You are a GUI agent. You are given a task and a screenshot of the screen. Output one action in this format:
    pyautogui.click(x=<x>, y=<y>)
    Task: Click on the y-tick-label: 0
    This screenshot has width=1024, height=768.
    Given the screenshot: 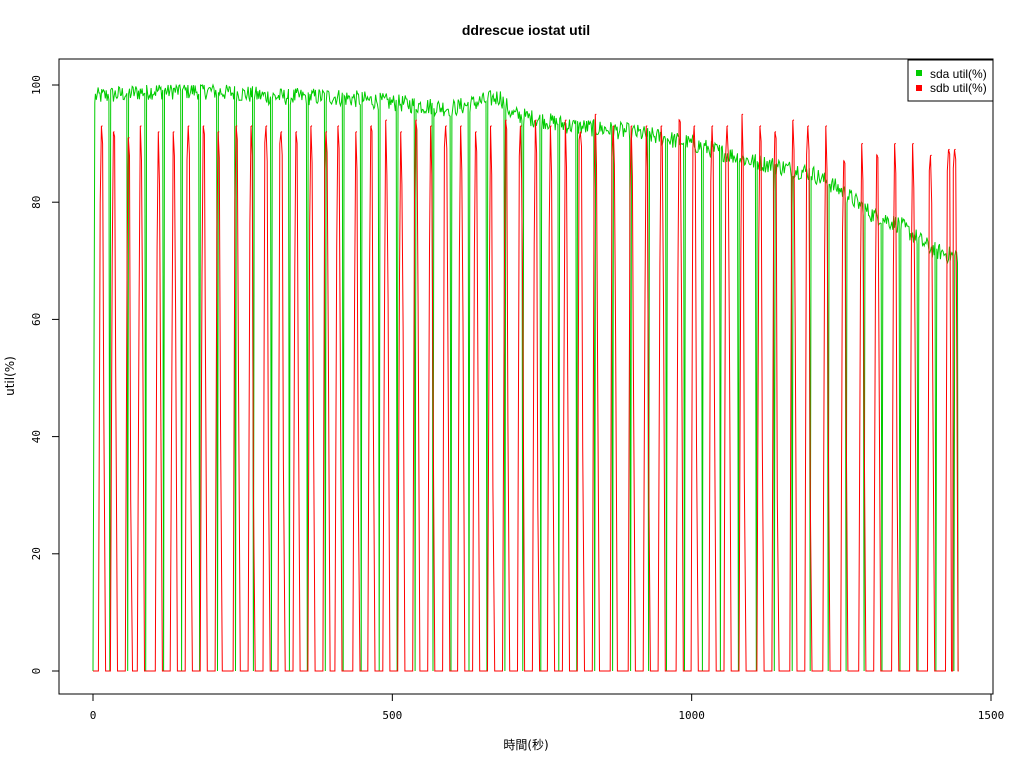 What is the action you would take?
    pyautogui.click(x=36, y=671)
    